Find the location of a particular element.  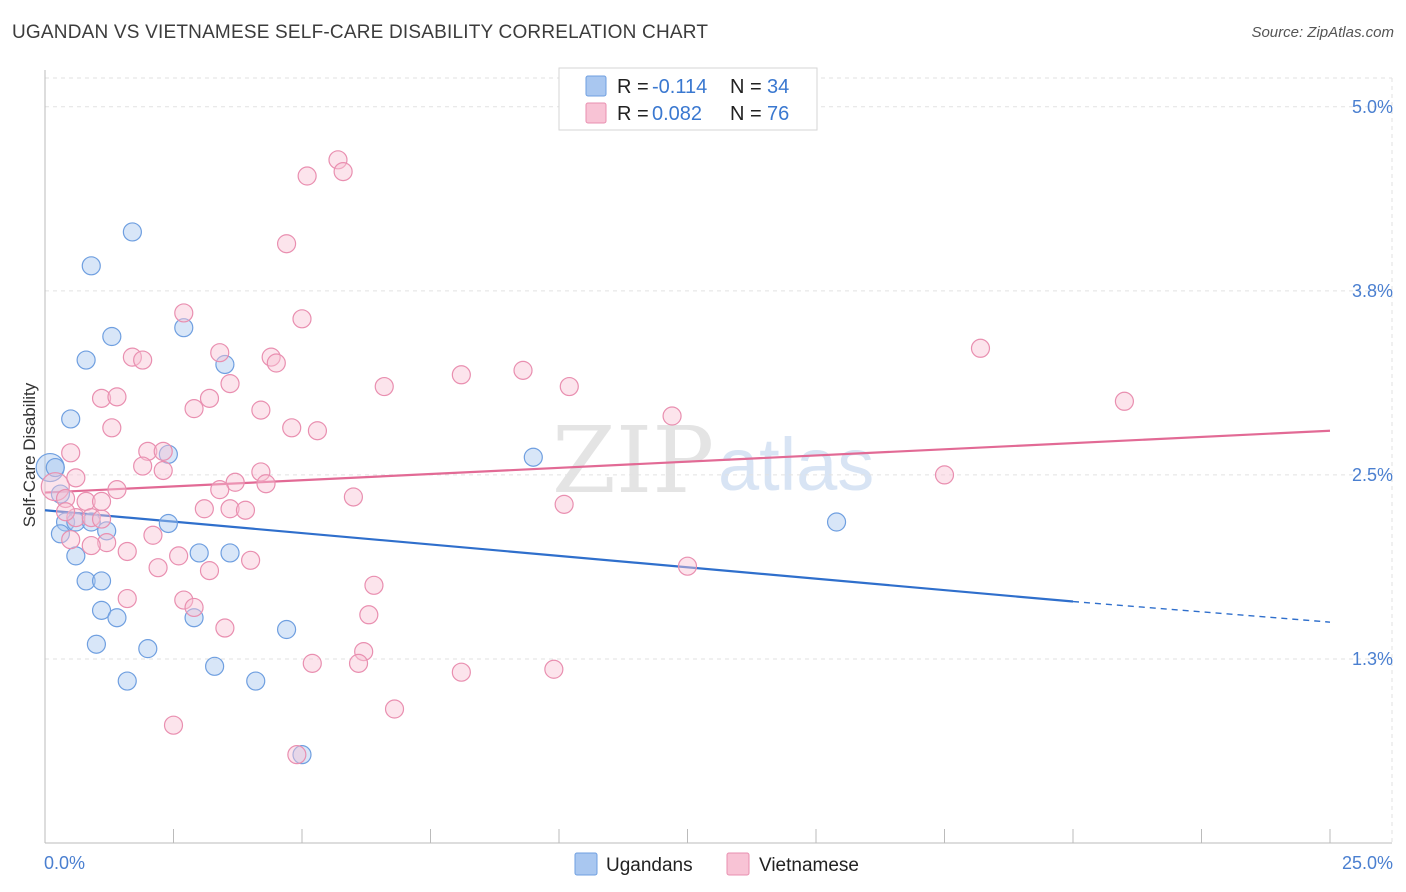

watermark: ZIP atlas is located at coordinates (713, 460).